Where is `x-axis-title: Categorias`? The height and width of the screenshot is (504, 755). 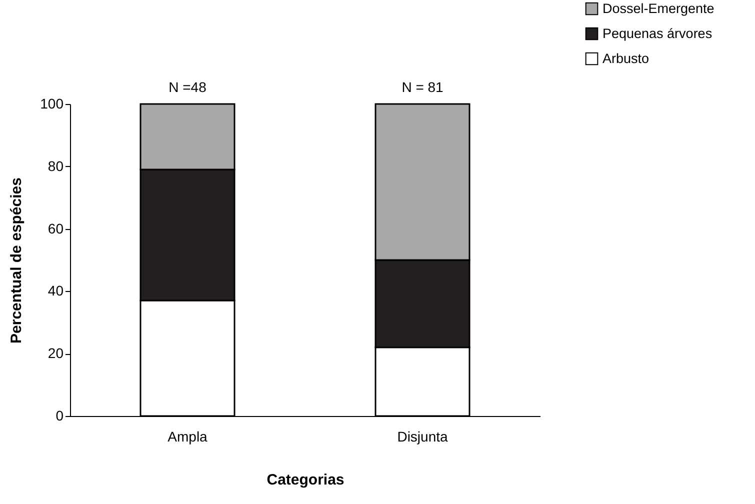 x-axis-title: Categorias is located at coordinates (305, 480).